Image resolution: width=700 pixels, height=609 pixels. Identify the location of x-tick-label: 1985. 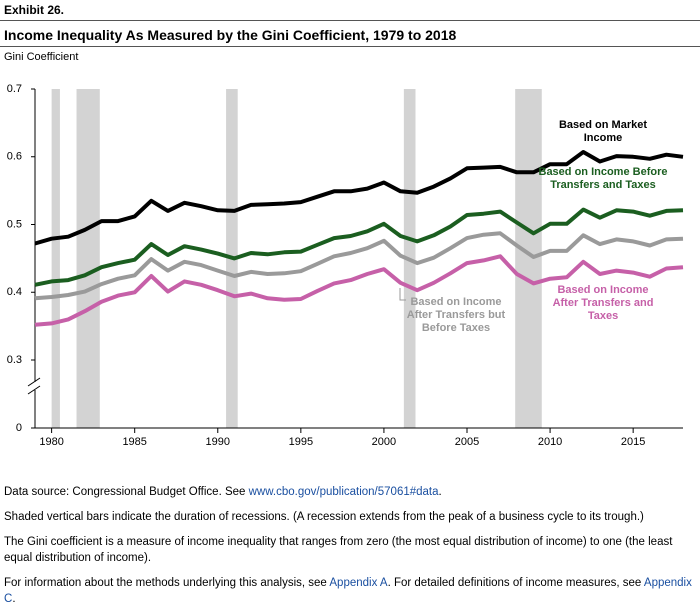
(134, 442).